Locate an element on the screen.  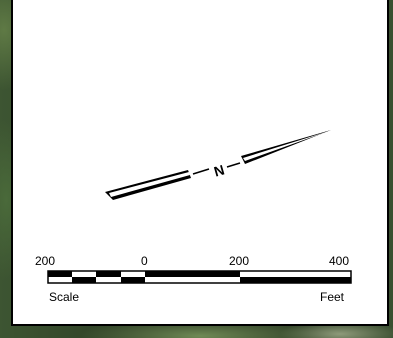
north-arrow-connector-left is located at coordinates (201, 171).